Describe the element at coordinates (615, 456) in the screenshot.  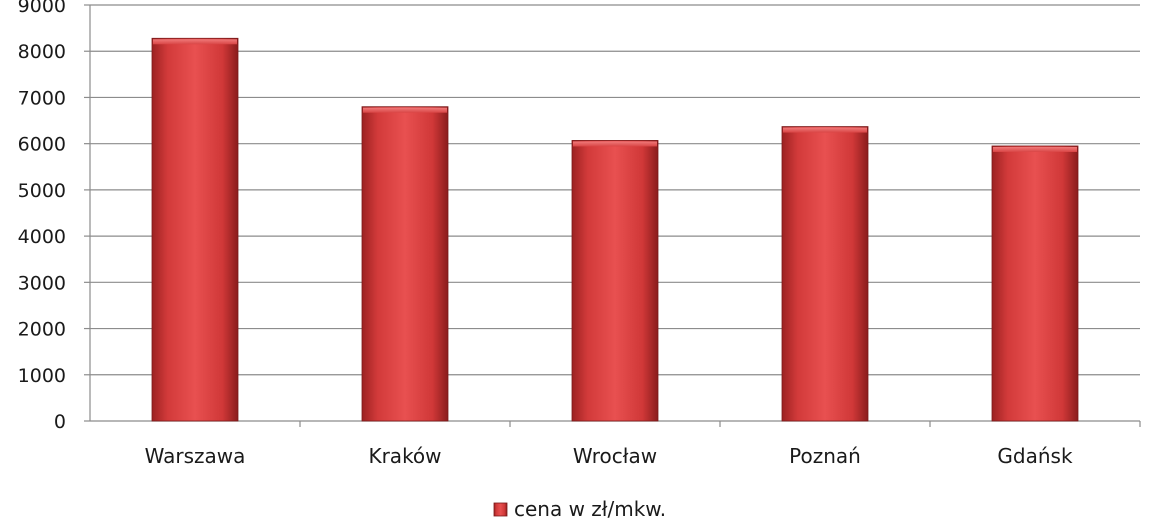
I see `x-tick-label: Wrocław` at that location.